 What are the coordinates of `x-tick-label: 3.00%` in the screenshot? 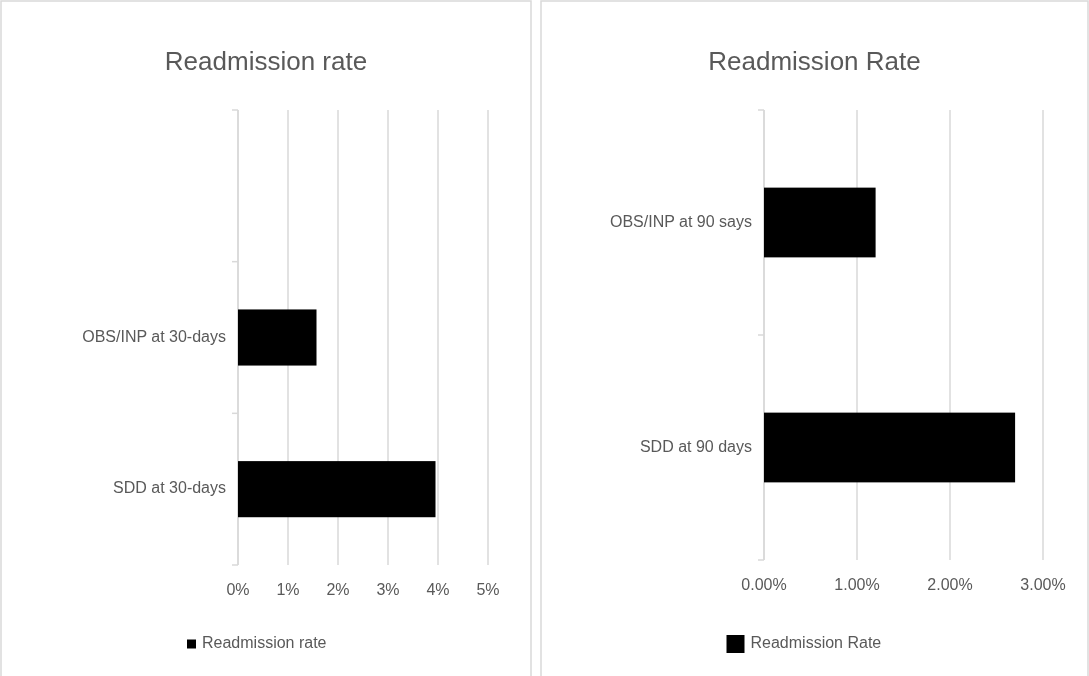 It's located at (1043, 584).